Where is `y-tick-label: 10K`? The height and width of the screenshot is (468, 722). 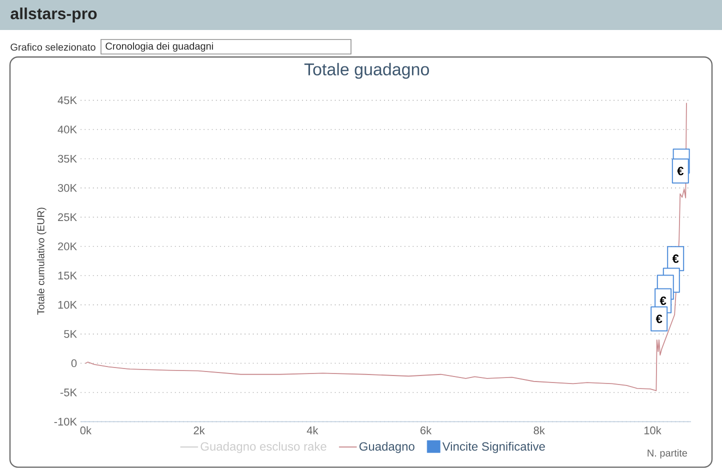 y-tick-label: 10K is located at coordinates (67, 304).